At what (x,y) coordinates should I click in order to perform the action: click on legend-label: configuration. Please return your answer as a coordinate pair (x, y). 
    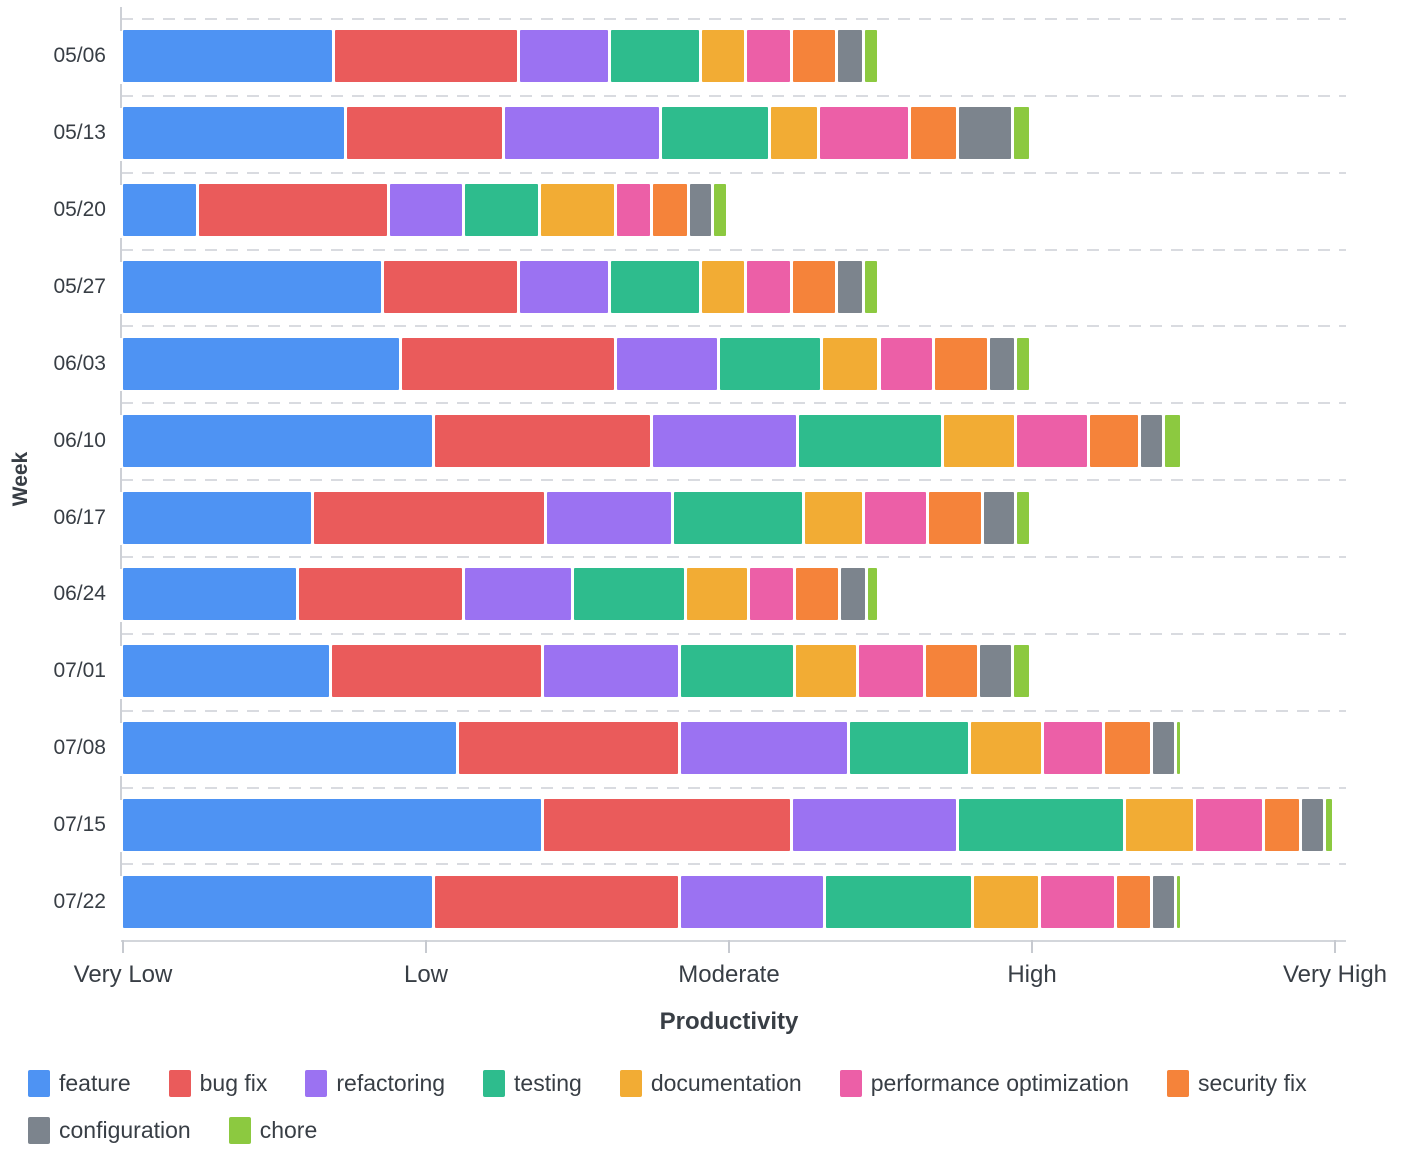
    Looking at the image, I should click on (125, 1130).